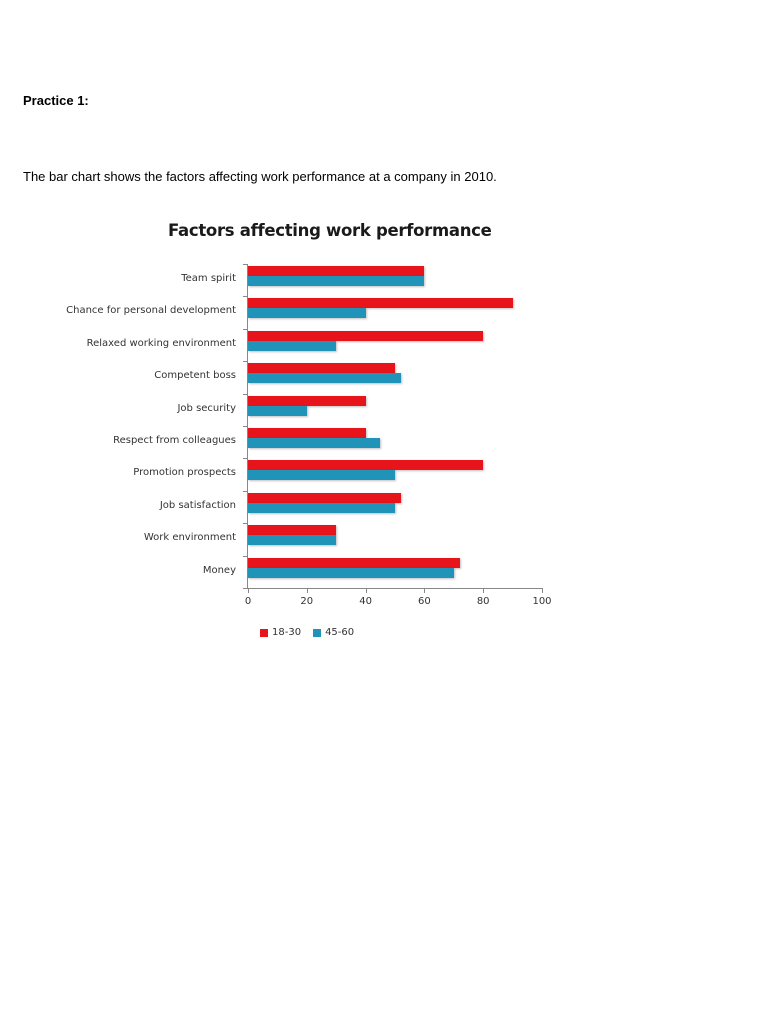  I want to click on x-tick-label: 20, so click(307, 601).